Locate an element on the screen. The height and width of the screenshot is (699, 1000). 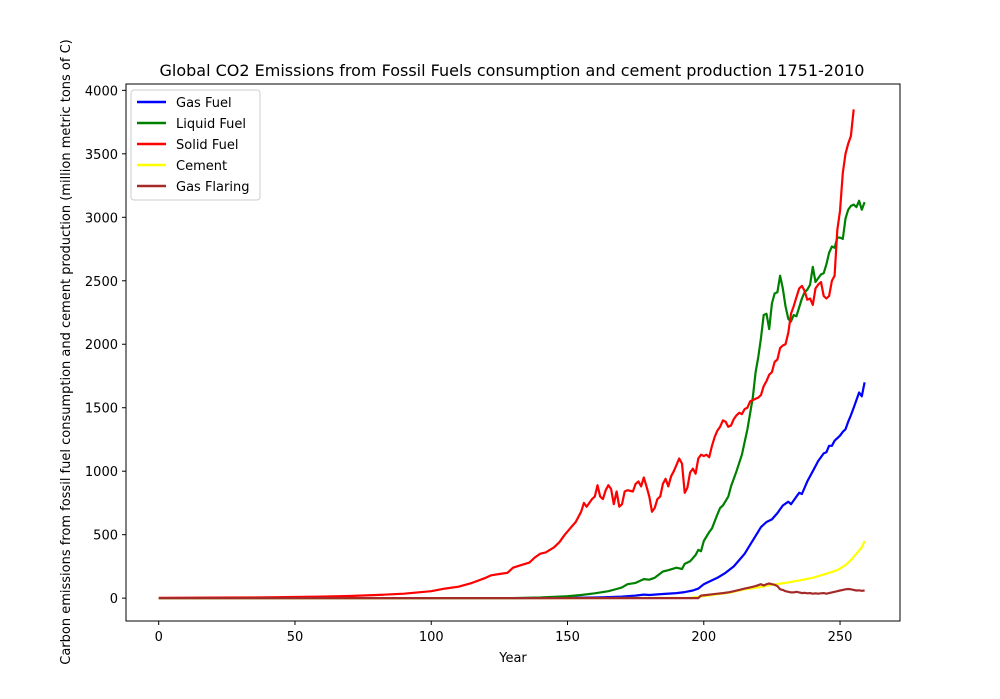
legend-box is located at coordinates (195, 145).